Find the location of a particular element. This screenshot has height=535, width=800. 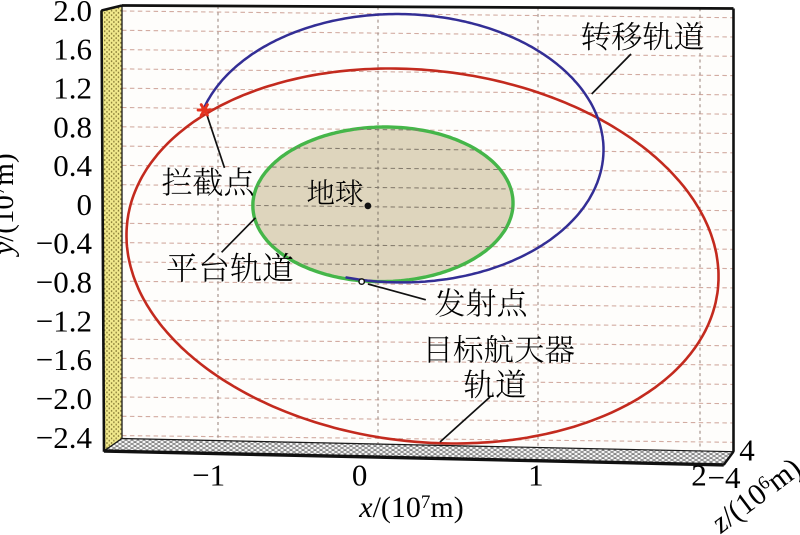

svg-text: −1 is located at coordinates (208, 475).